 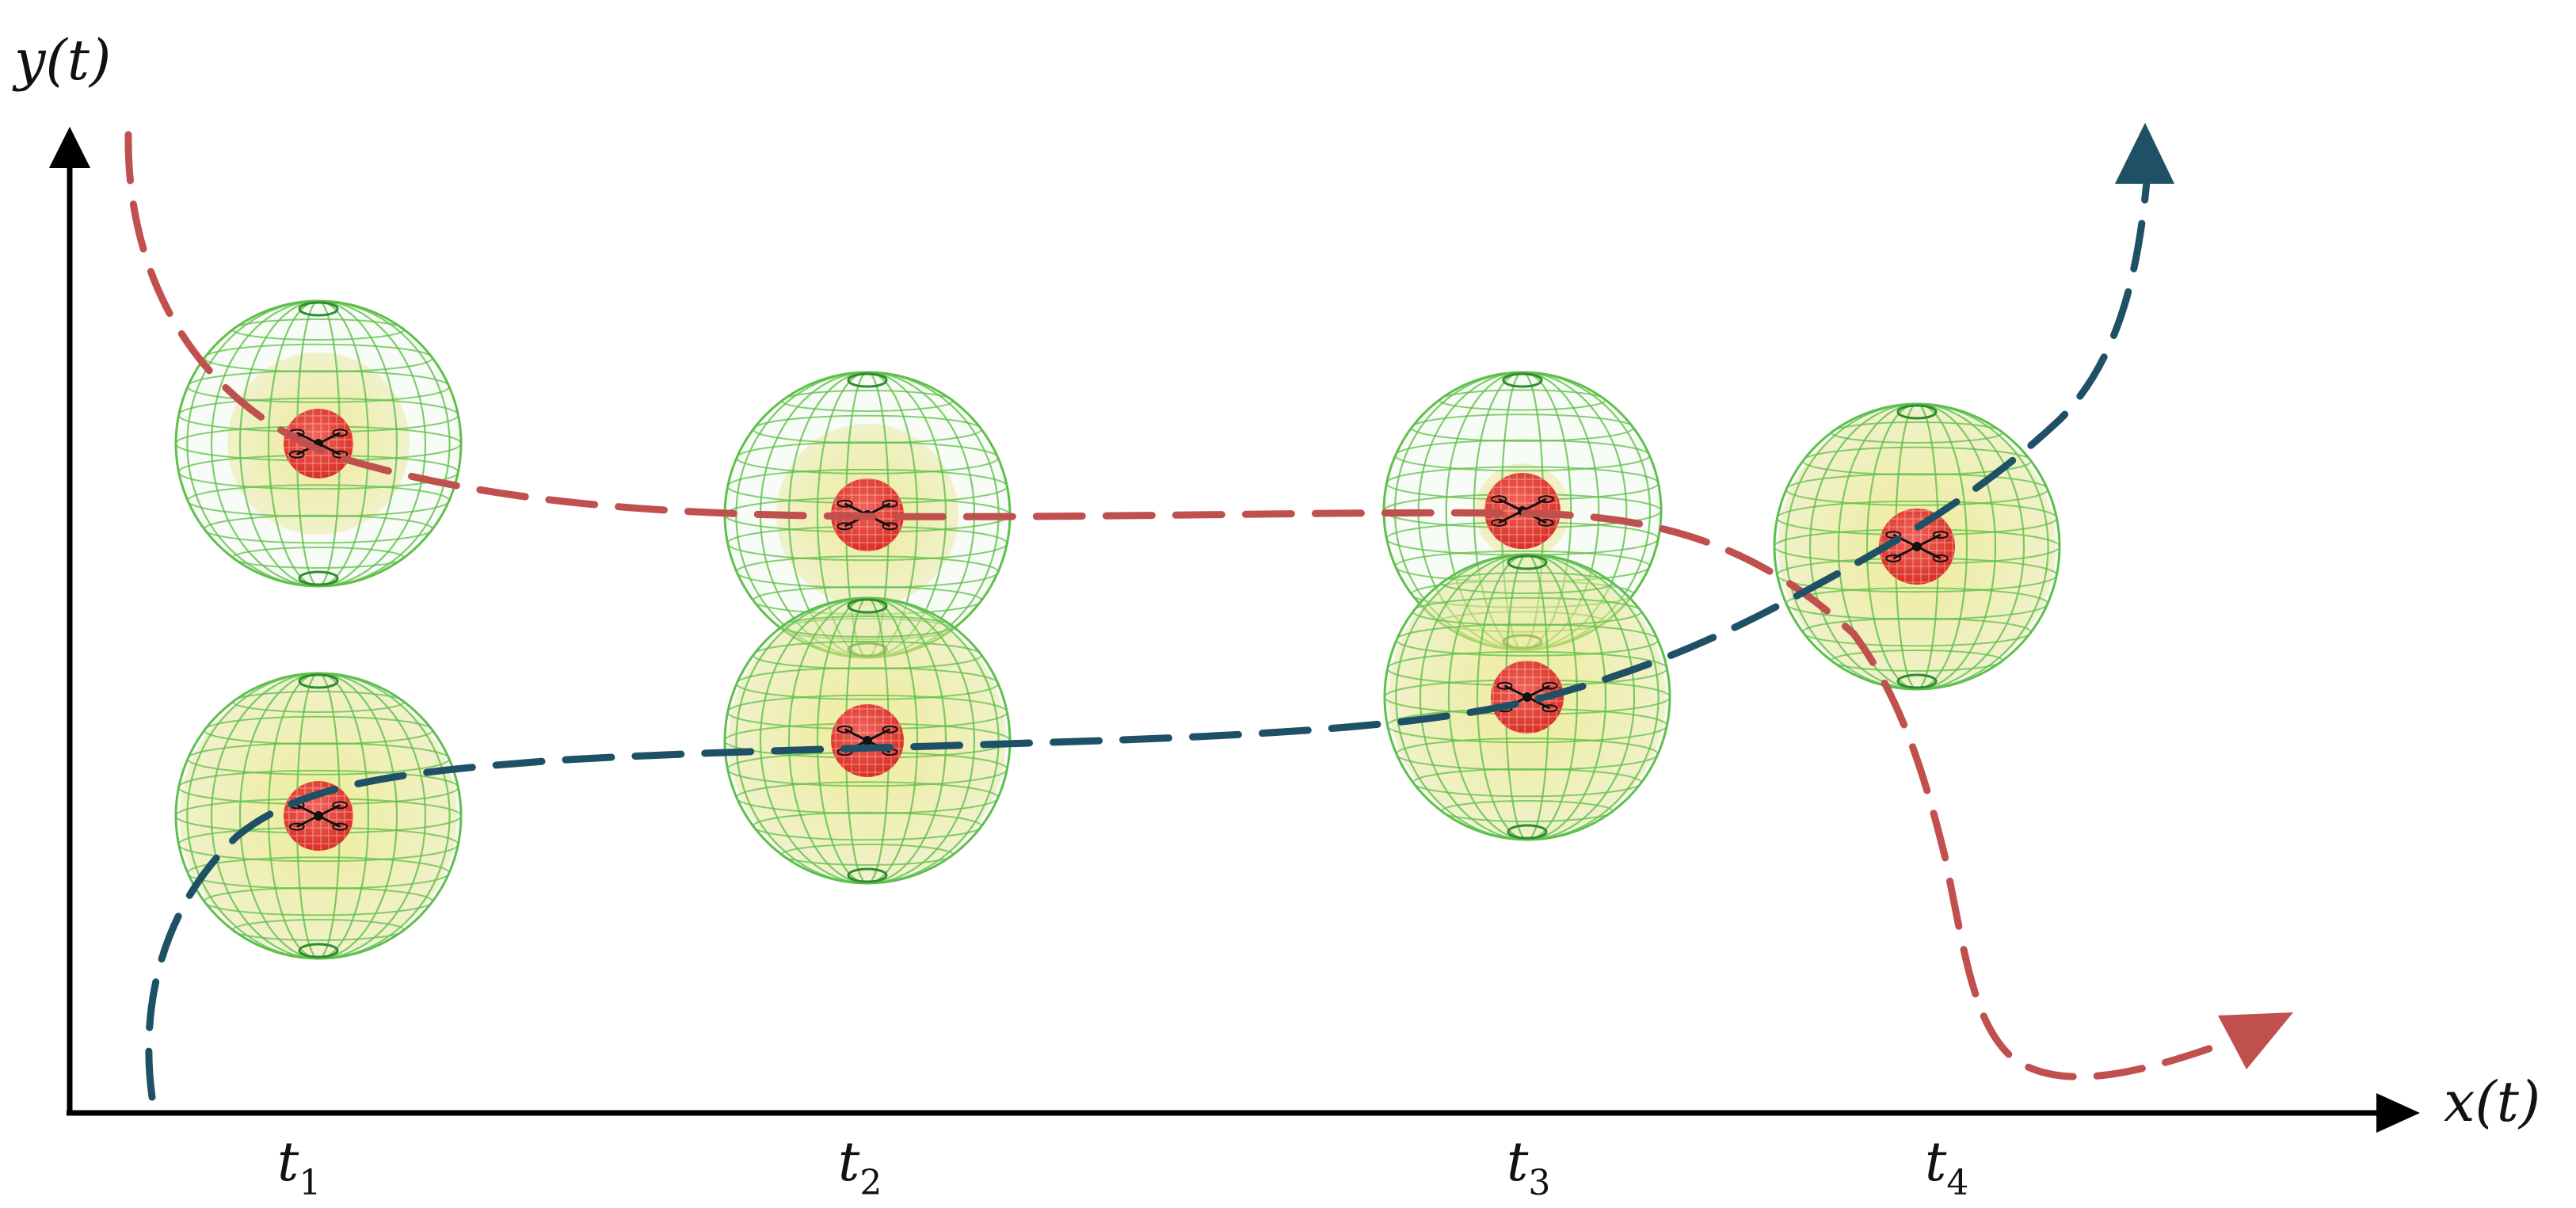 What do you see at coordinates (2398, 1113) in the screenshot?
I see `x-axis-arrow-head-icon` at bounding box center [2398, 1113].